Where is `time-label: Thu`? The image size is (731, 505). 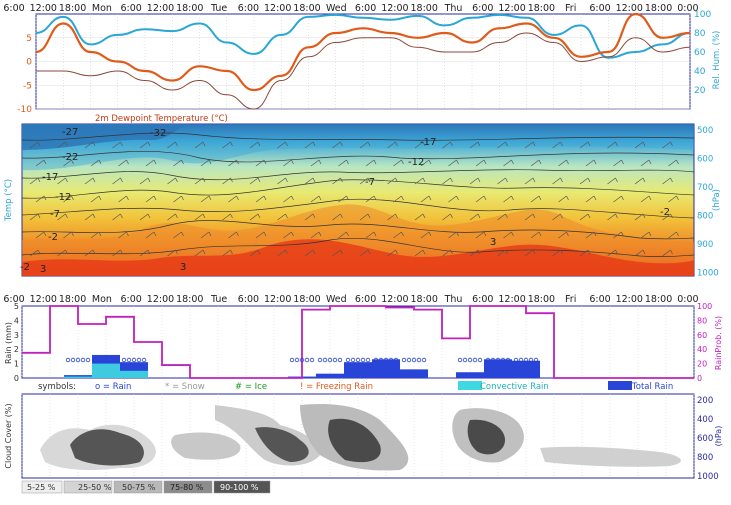 time-label: Thu is located at coordinates (453, 8).